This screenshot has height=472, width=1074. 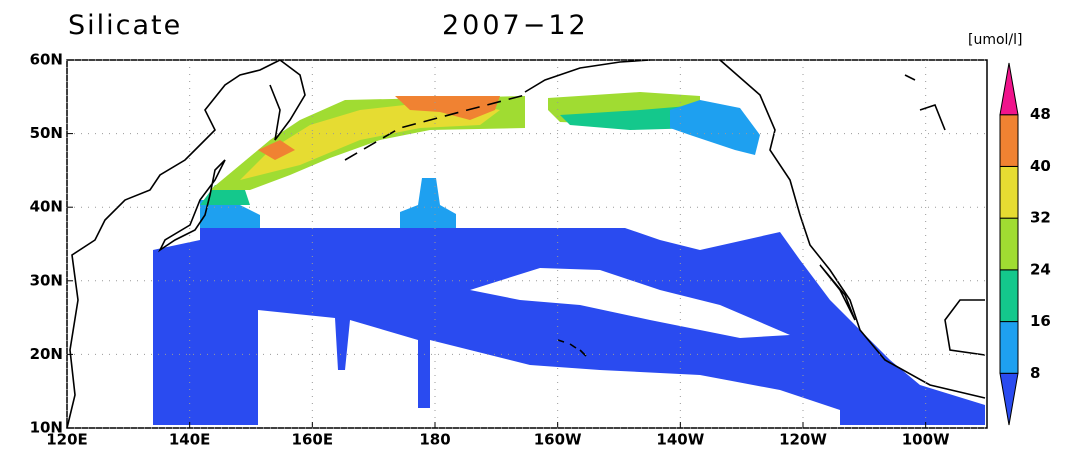 I want to click on colorbar-label: 16, so click(x=1040, y=321).